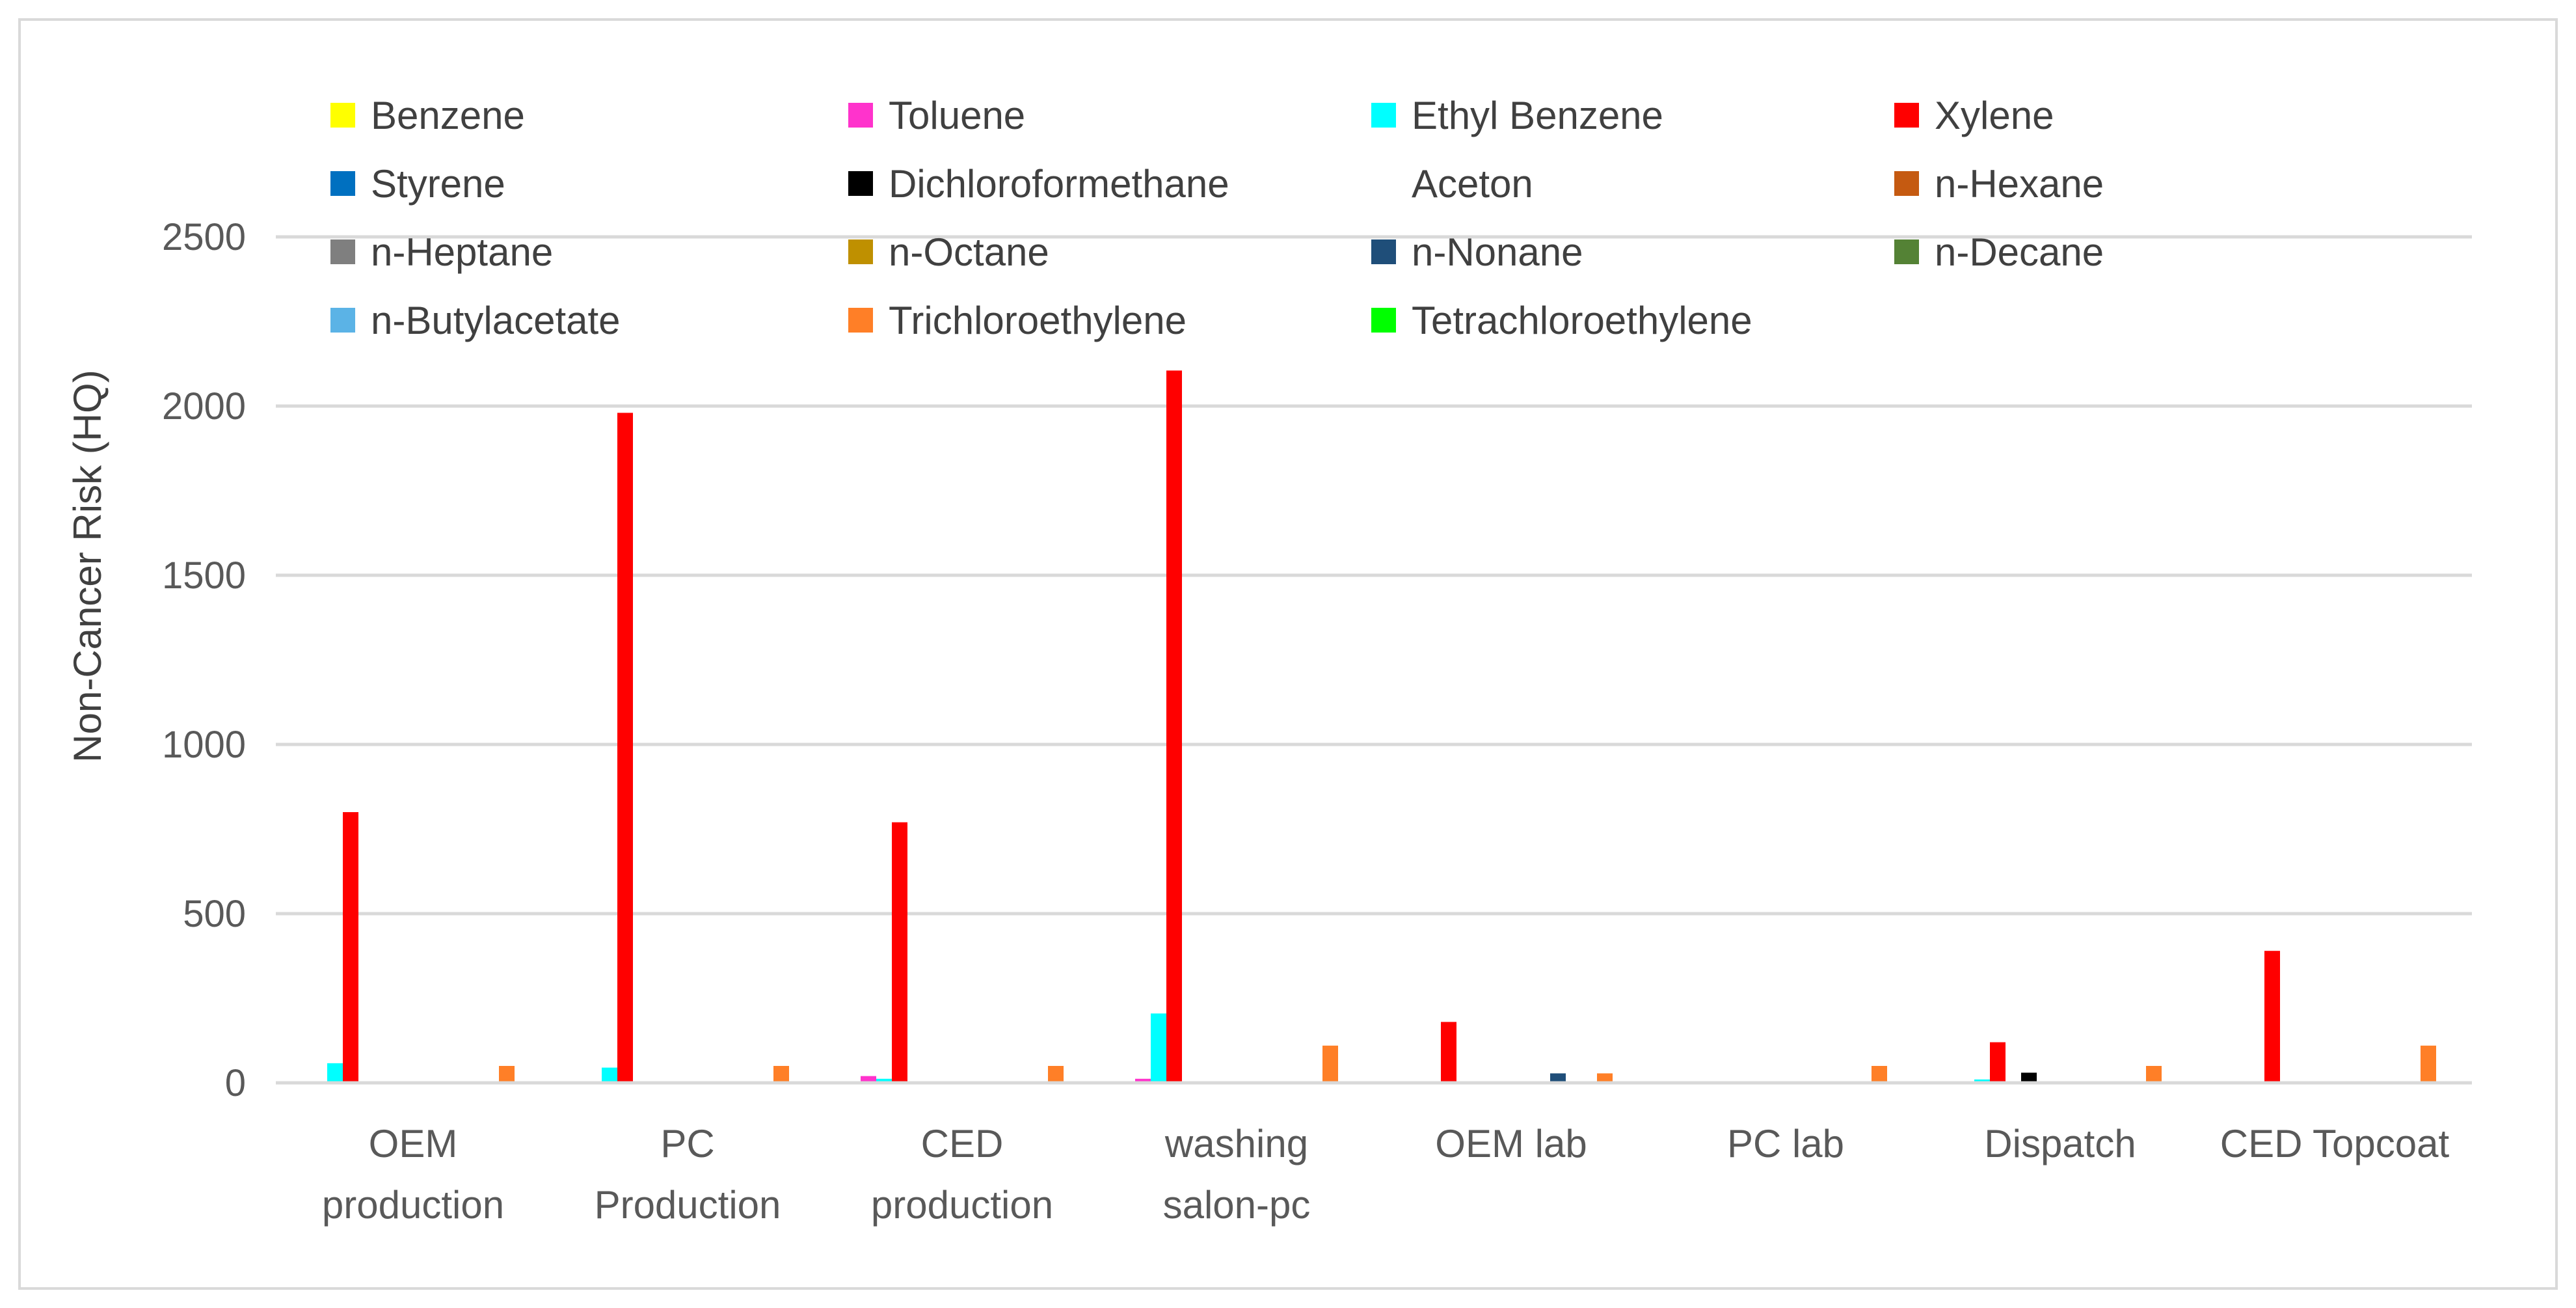 The width and height of the screenshot is (2576, 1308). I want to click on y-tick-label: 500, so click(215, 914).